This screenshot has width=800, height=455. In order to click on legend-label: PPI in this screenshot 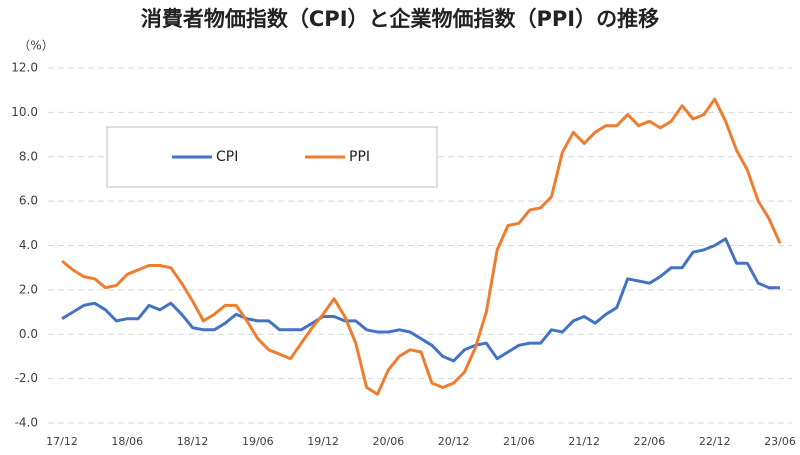, I will do `click(359, 157)`.